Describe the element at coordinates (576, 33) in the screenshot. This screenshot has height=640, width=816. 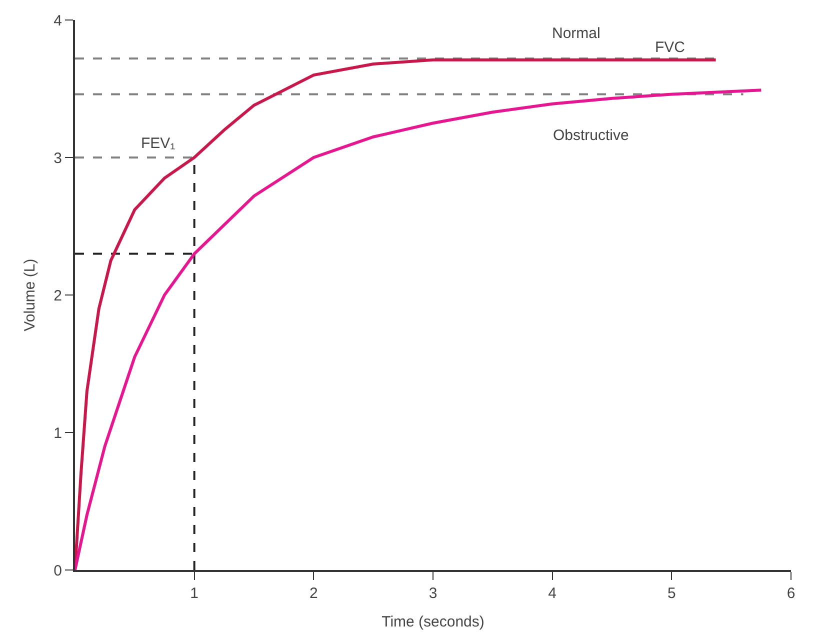
I see `series-label: Normal` at that location.